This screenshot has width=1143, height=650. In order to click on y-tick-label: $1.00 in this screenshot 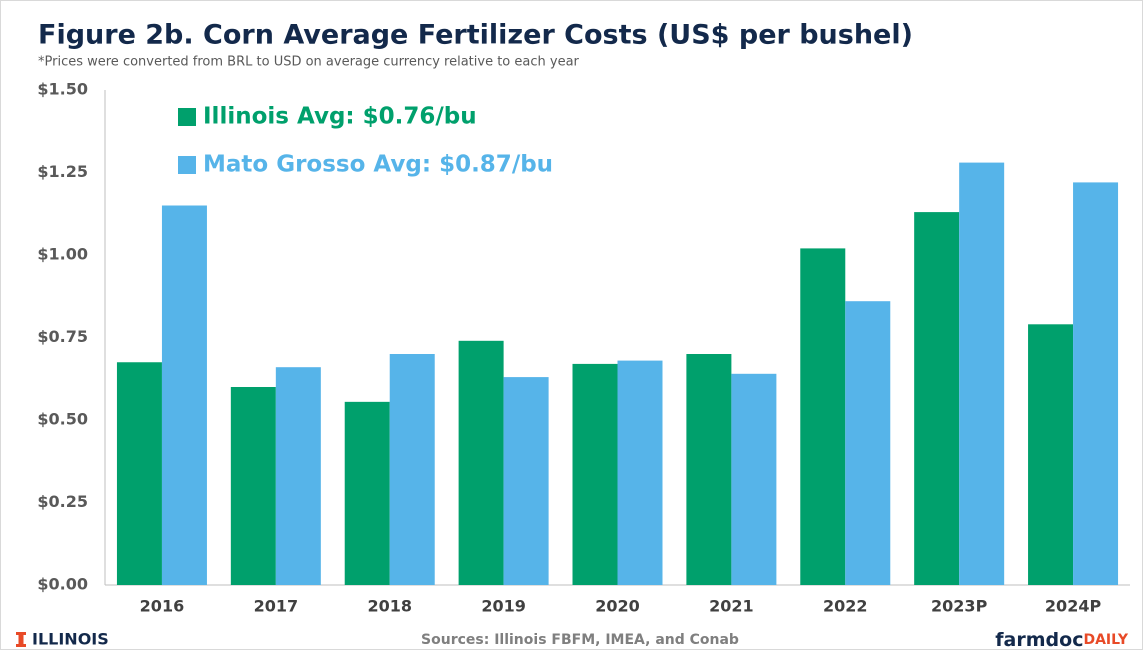, I will do `click(62, 254)`.